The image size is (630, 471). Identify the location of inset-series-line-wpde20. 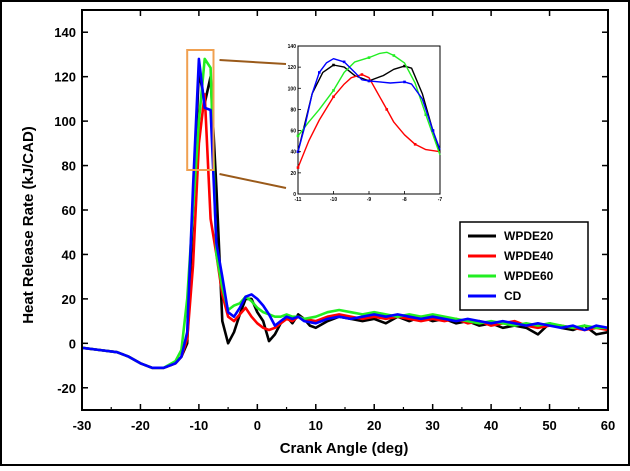
(369, 108).